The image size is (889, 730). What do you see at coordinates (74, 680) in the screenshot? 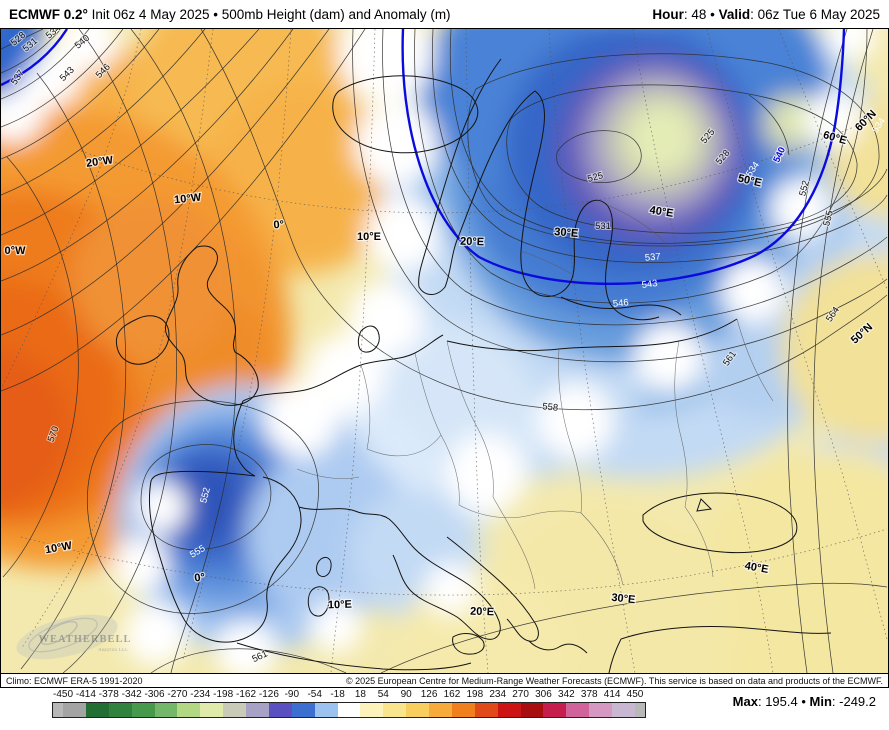
I see `climo-text: Climo: ECMWF ERA-5 1991-2020` at bounding box center [74, 680].